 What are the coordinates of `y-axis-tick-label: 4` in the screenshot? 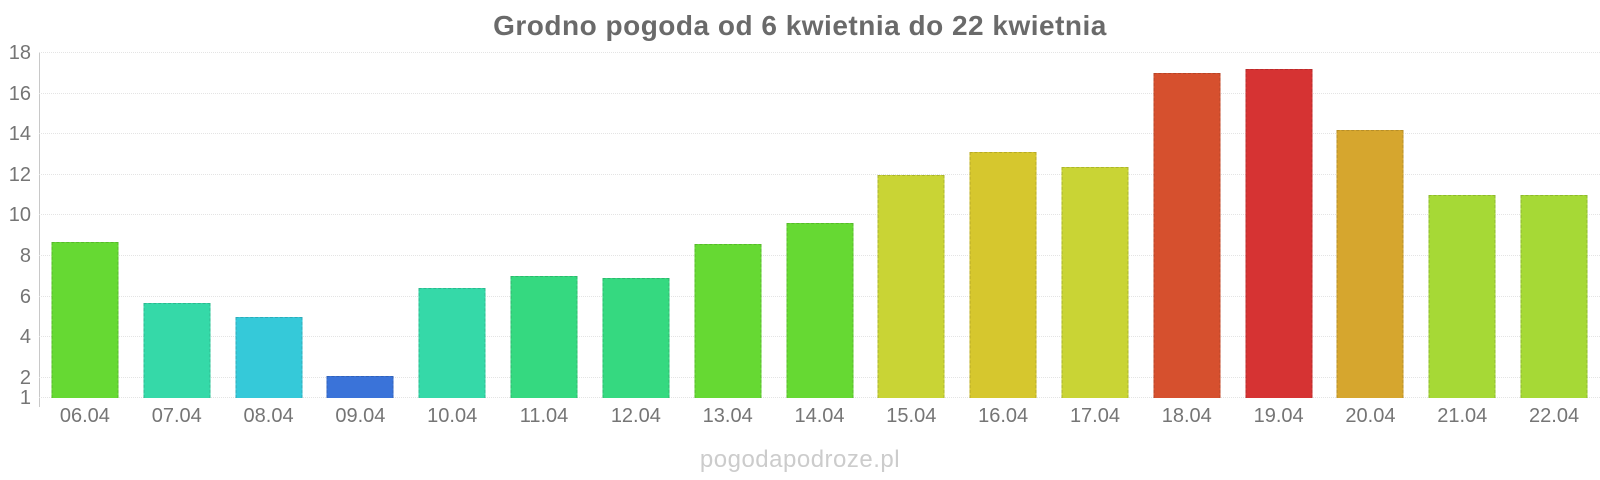 It's located at (25, 337).